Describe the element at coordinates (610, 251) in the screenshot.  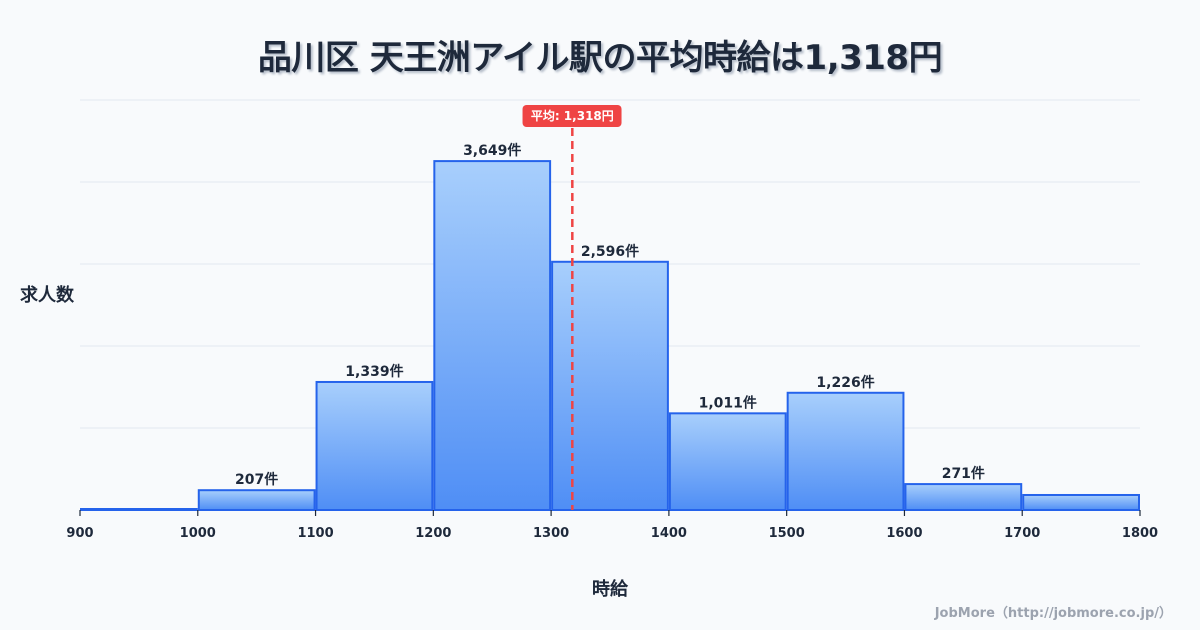
I see `bar-value-label: 2,596件` at that location.